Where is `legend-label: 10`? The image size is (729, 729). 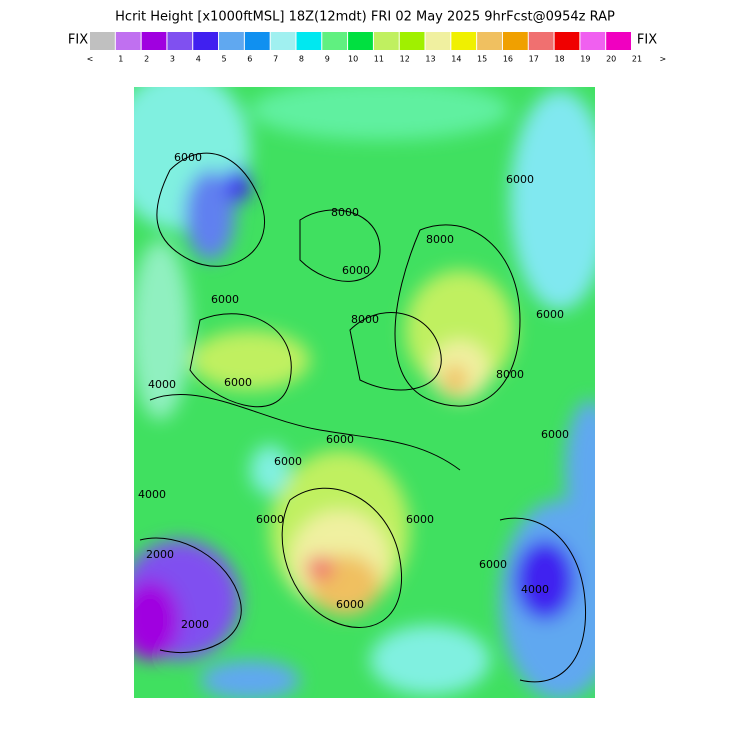 legend-label: 10 is located at coordinates (353, 59).